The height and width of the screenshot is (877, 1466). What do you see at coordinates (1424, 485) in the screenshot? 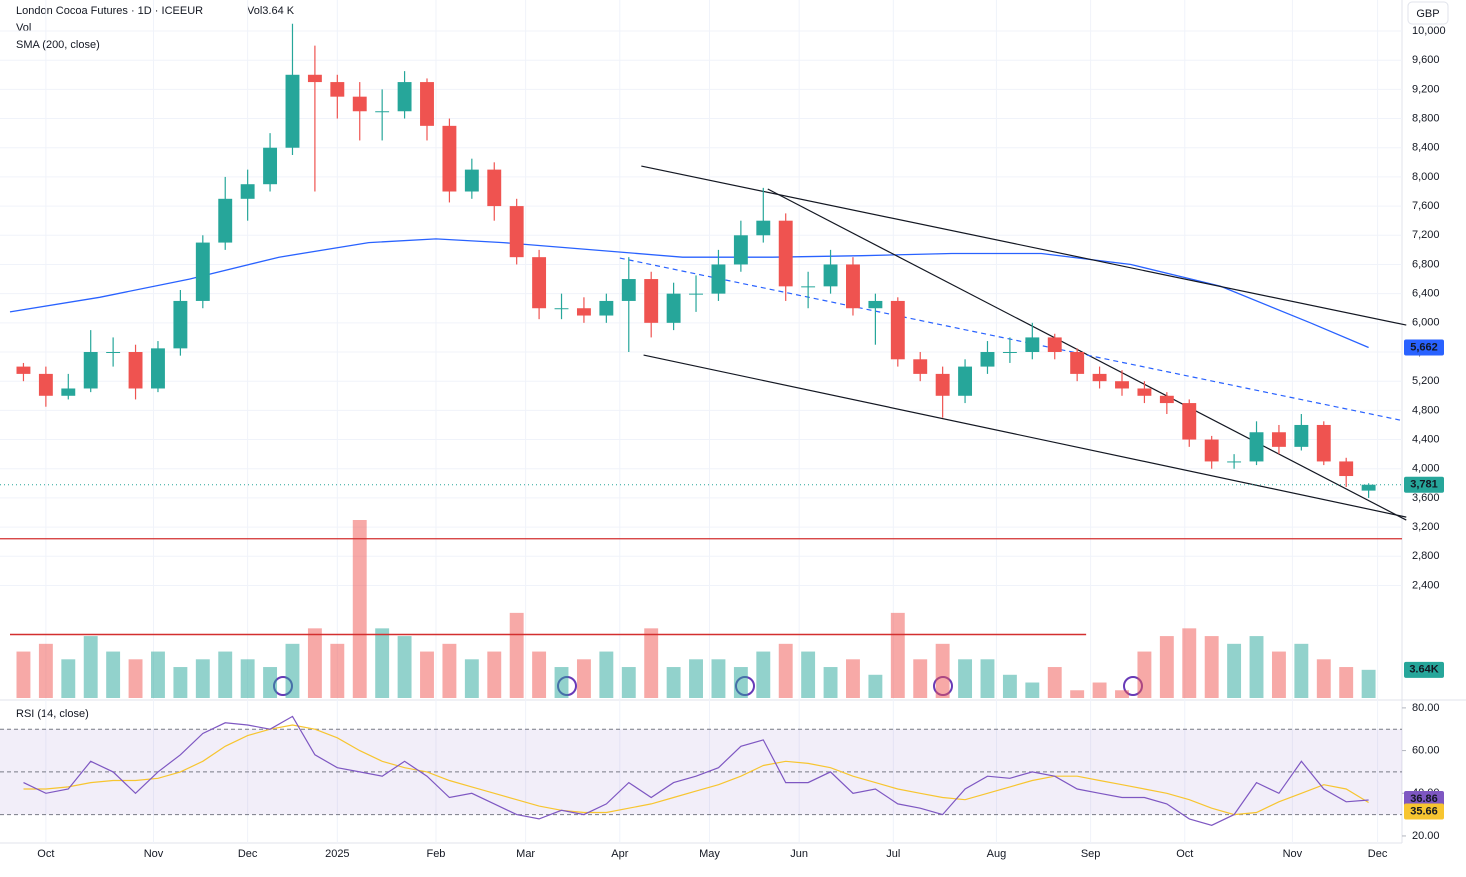
I see `price-tag-label: 3,781` at bounding box center [1424, 485].